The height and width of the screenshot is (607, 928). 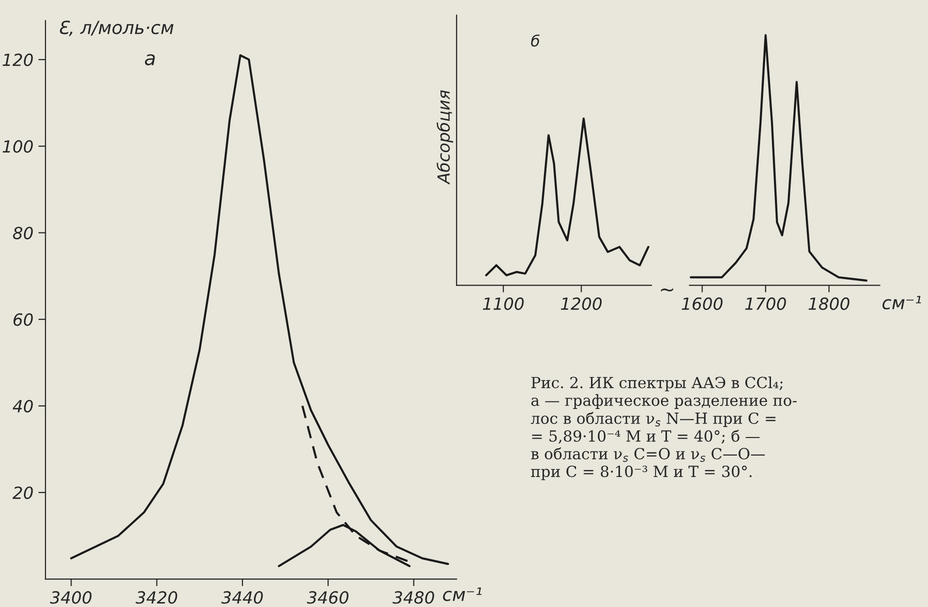 I want to click on y-tick-label: 80, so click(x=23, y=233).